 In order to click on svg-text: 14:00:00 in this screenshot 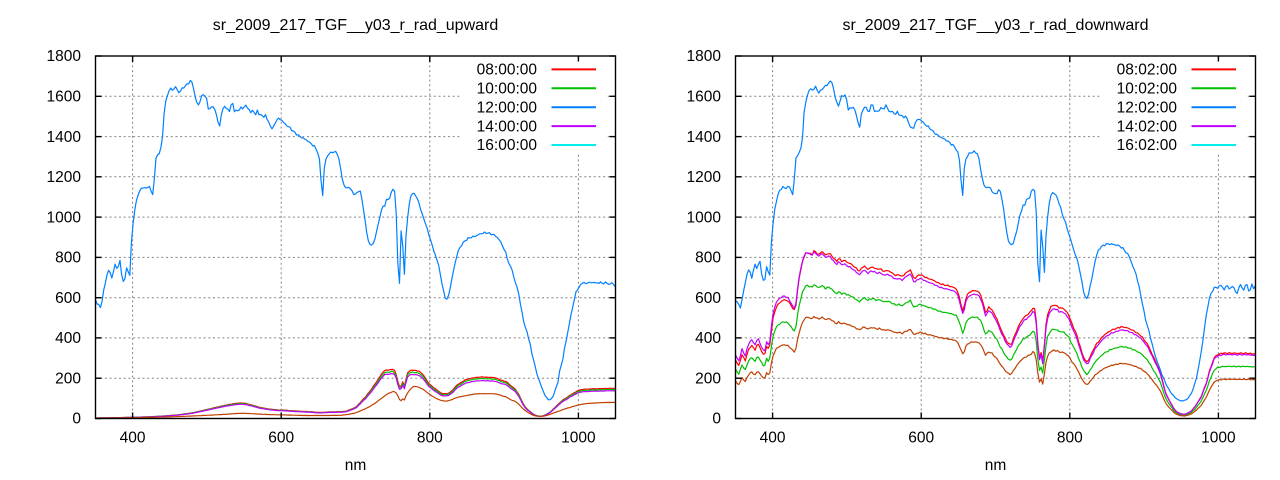, I will do `click(507, 126)`.